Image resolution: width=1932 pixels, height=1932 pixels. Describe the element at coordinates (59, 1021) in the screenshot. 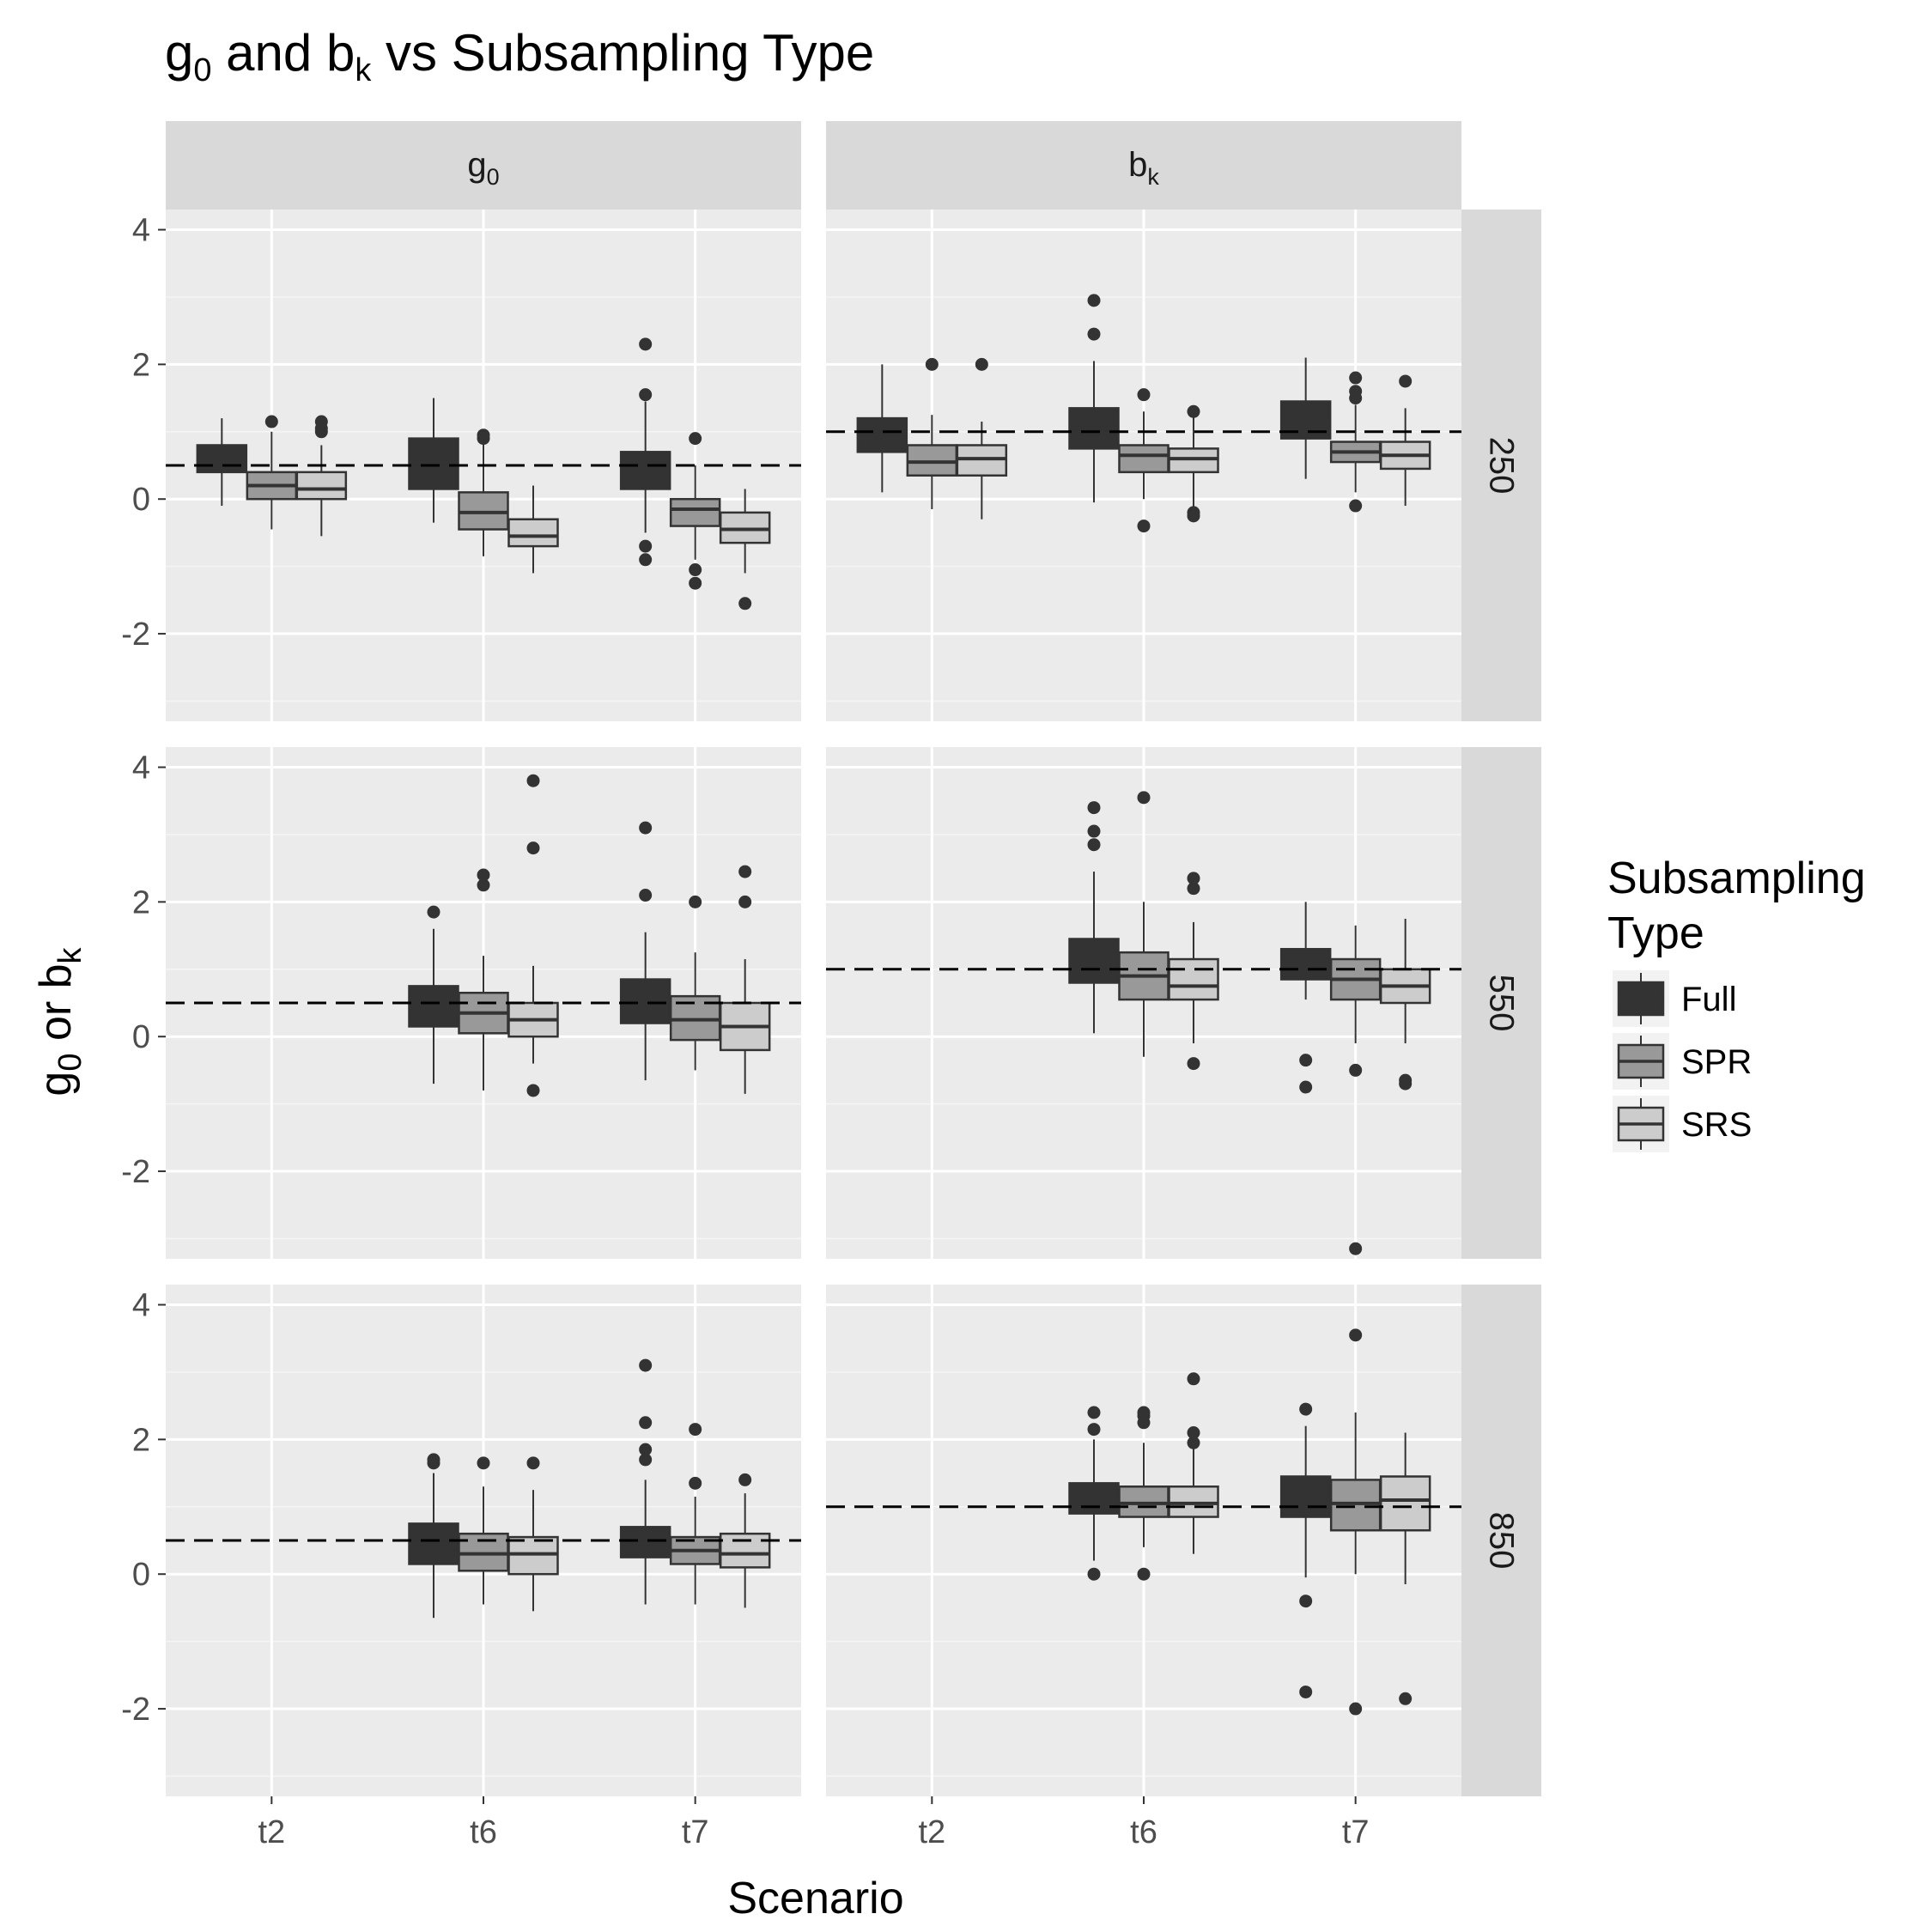

I see `y-axis-title: g0 or bk` at that location.